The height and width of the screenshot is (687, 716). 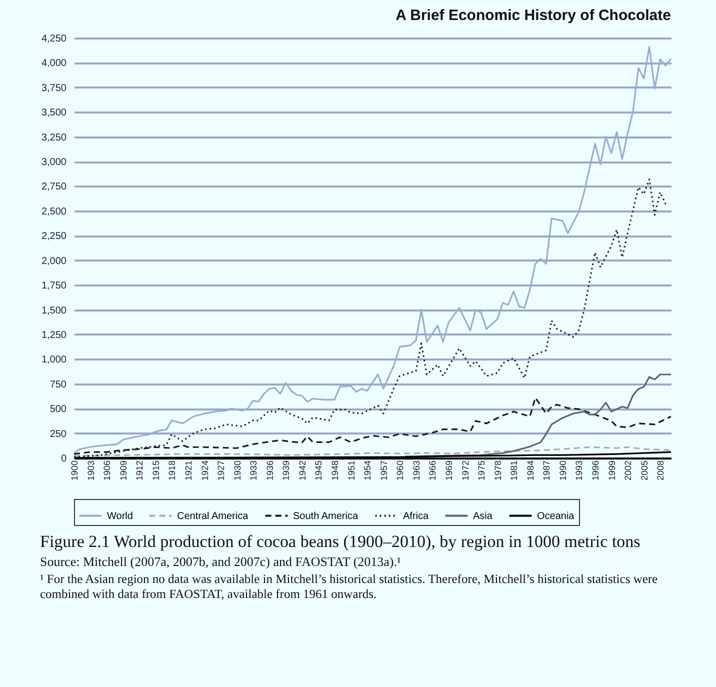 I want to click on x-tick-label: 1975, so click(x=481, y=470).